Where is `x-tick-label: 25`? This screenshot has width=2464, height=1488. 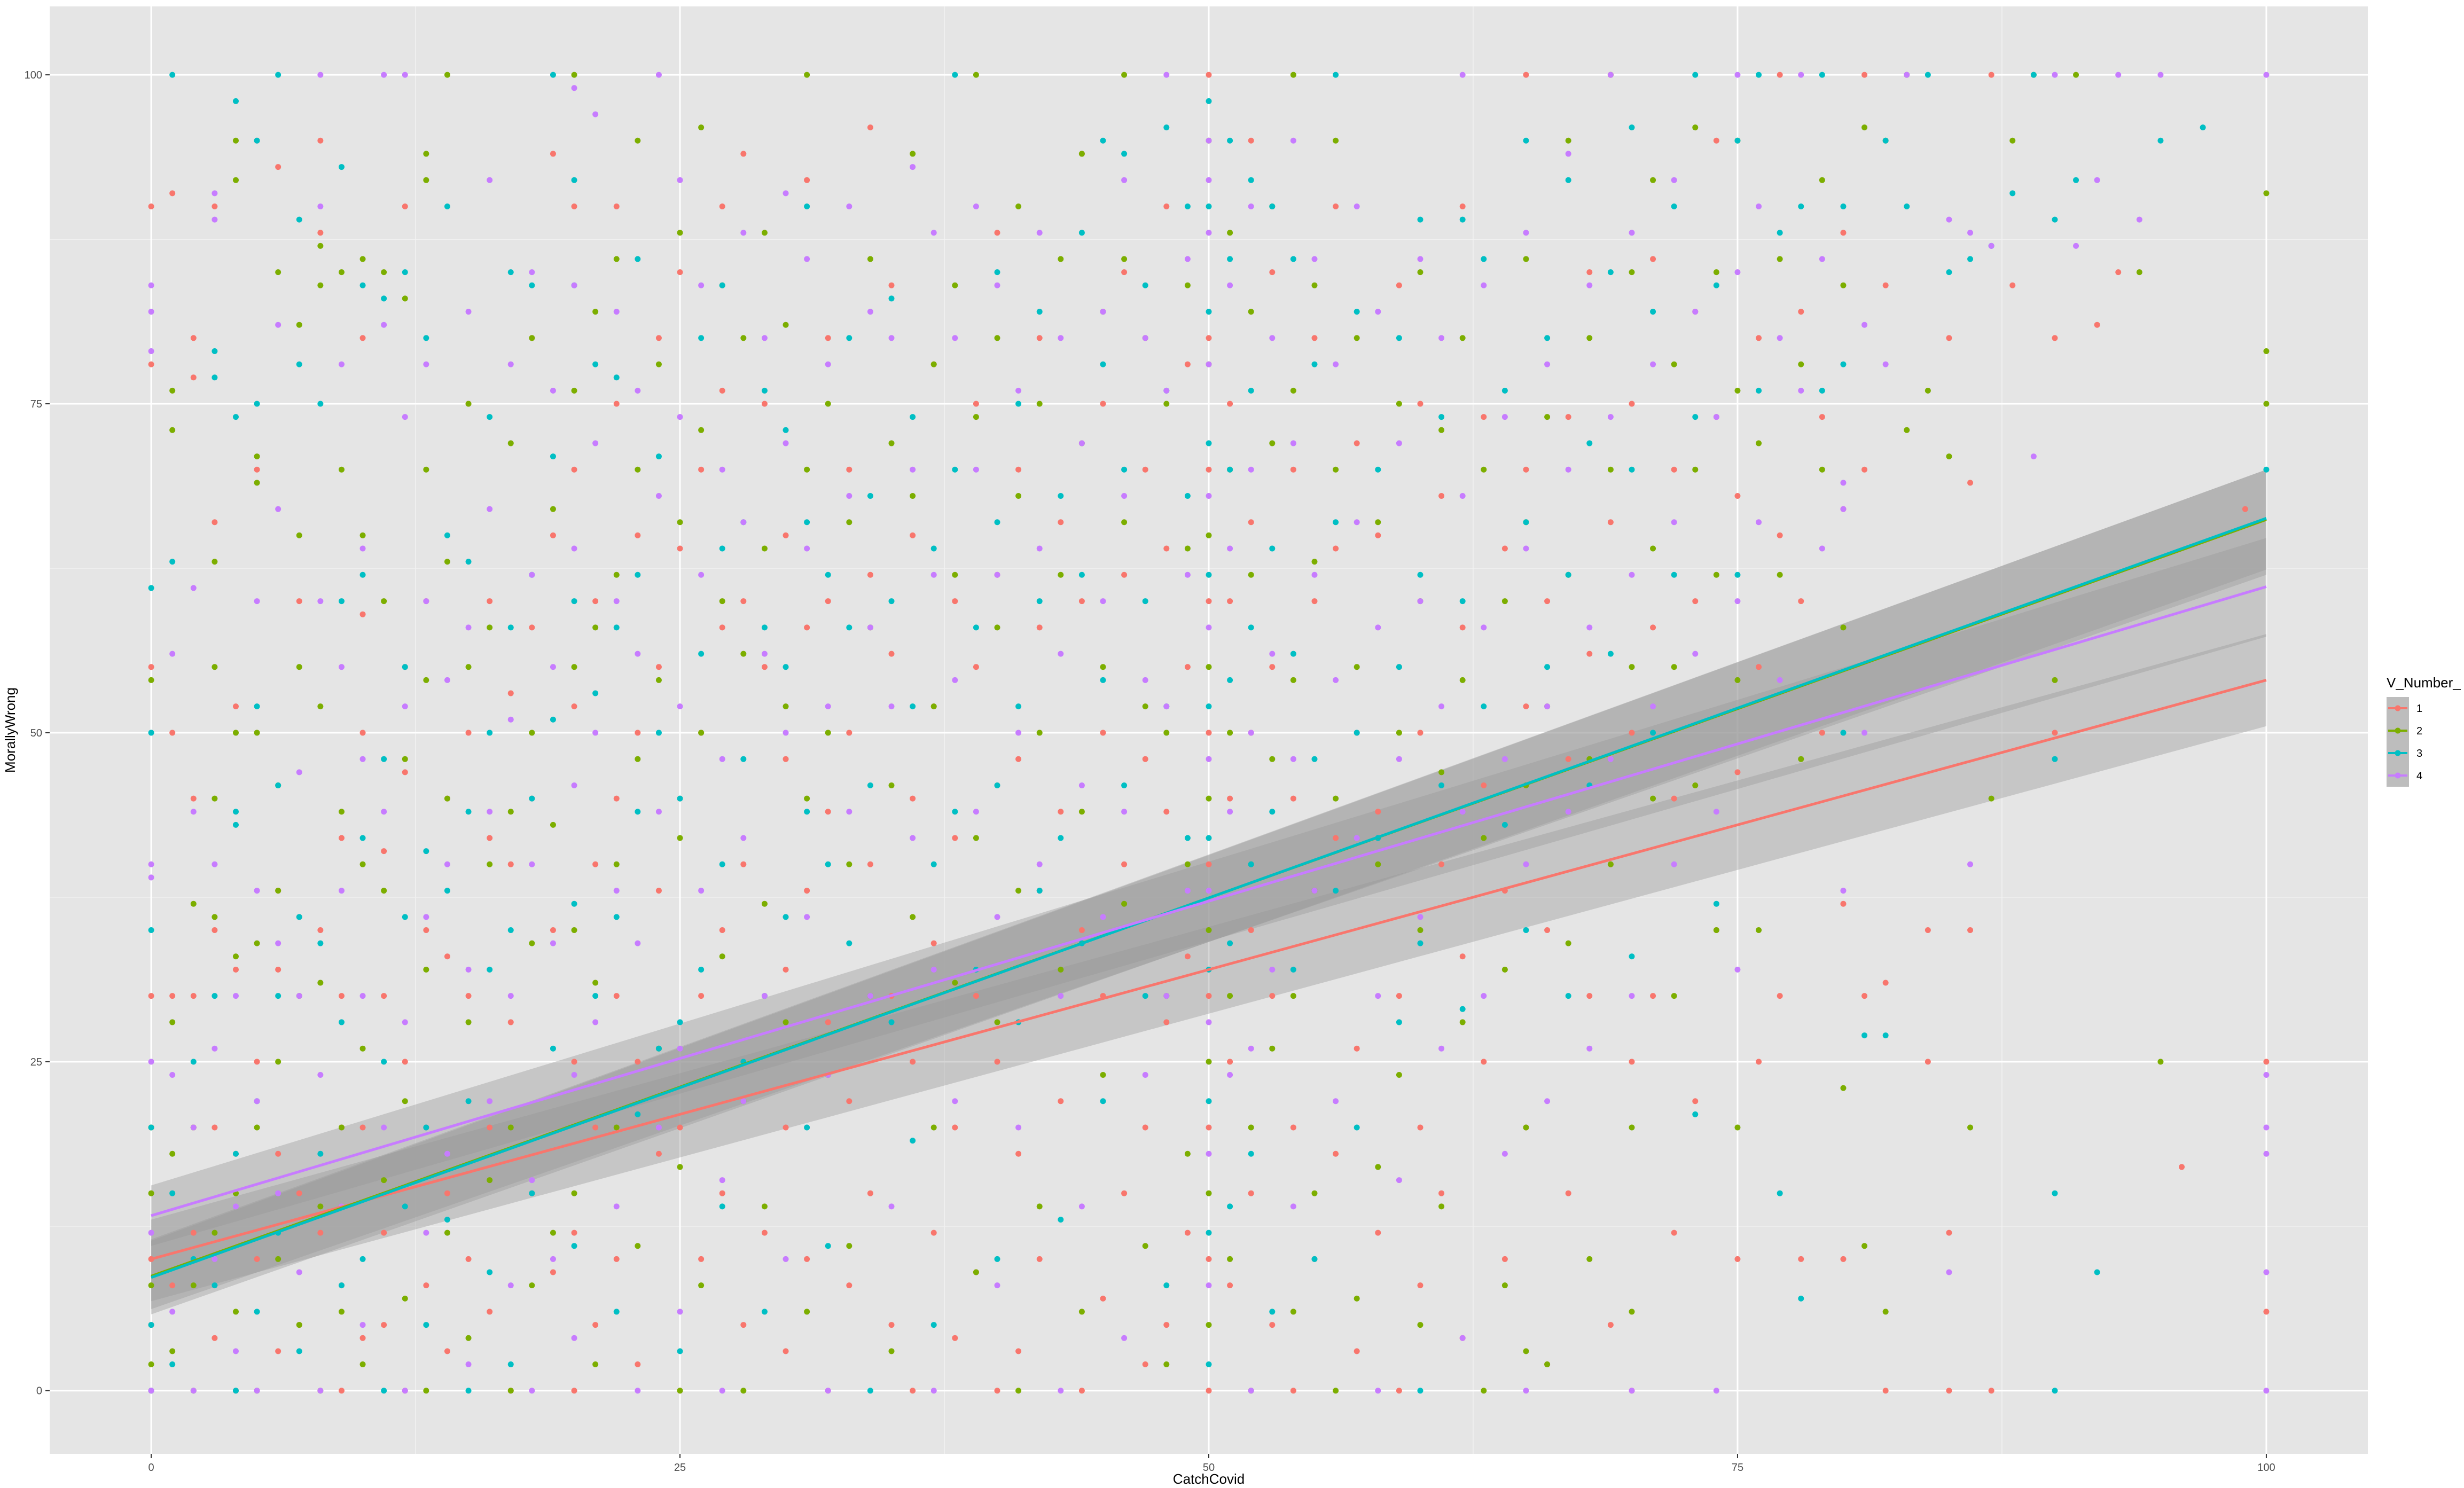
x-tick-label: 25 is located at coordinates (680, 1468).